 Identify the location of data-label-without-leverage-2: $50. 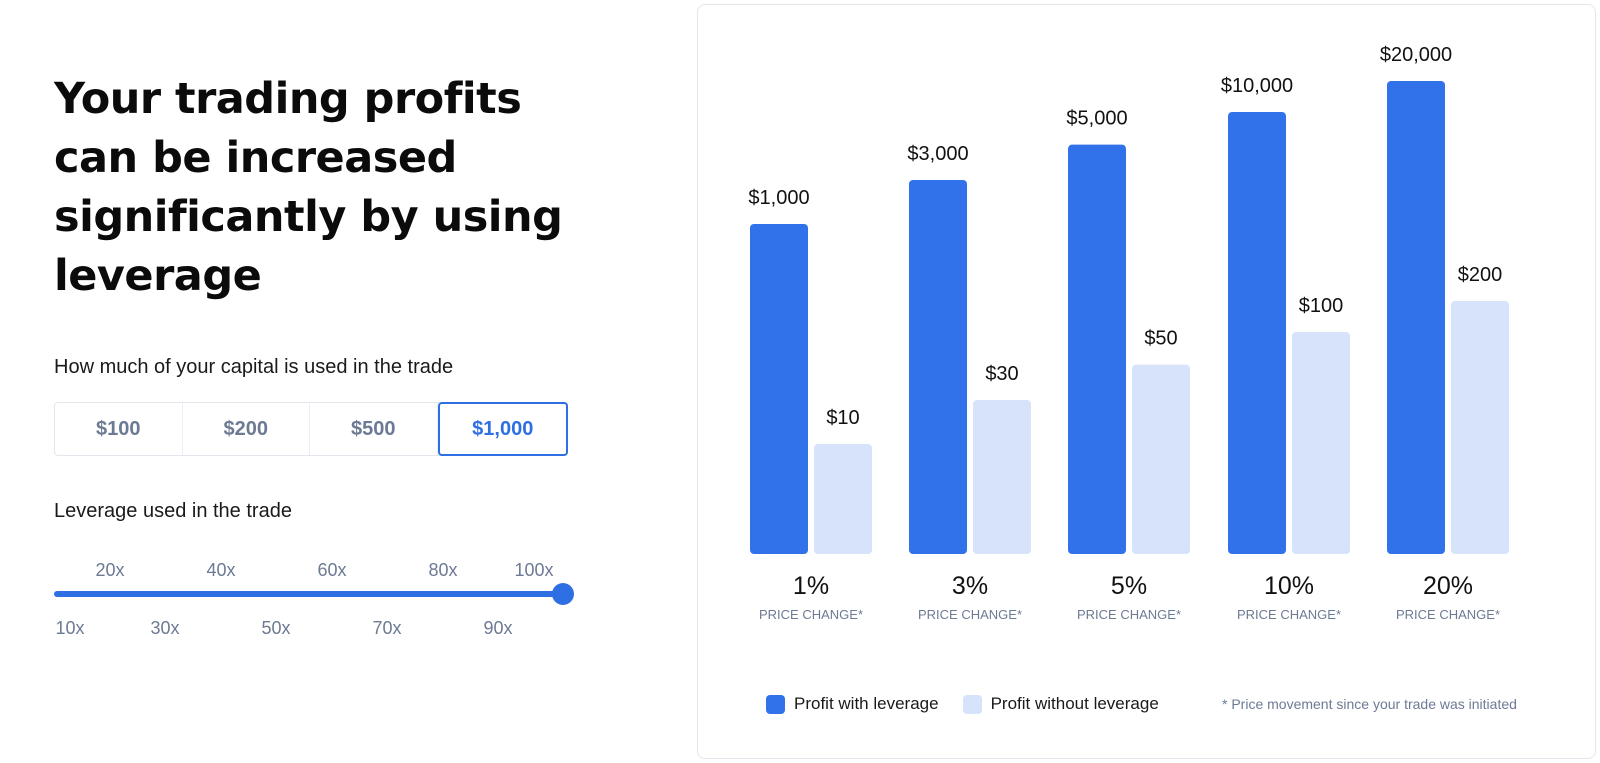
(1160, 339).